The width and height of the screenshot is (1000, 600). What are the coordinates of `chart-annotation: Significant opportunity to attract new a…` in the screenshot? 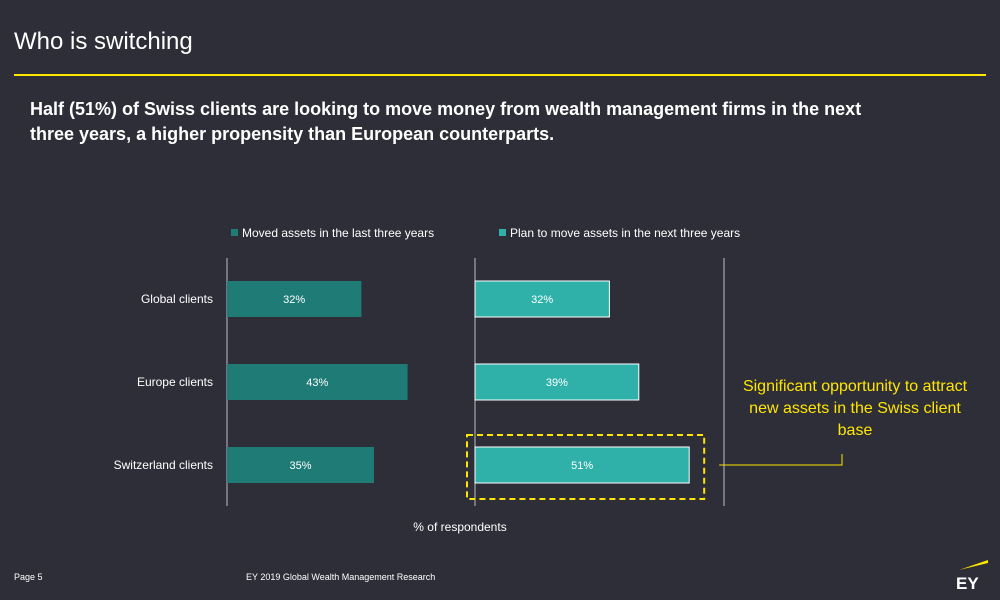 It's located at (855, 408).